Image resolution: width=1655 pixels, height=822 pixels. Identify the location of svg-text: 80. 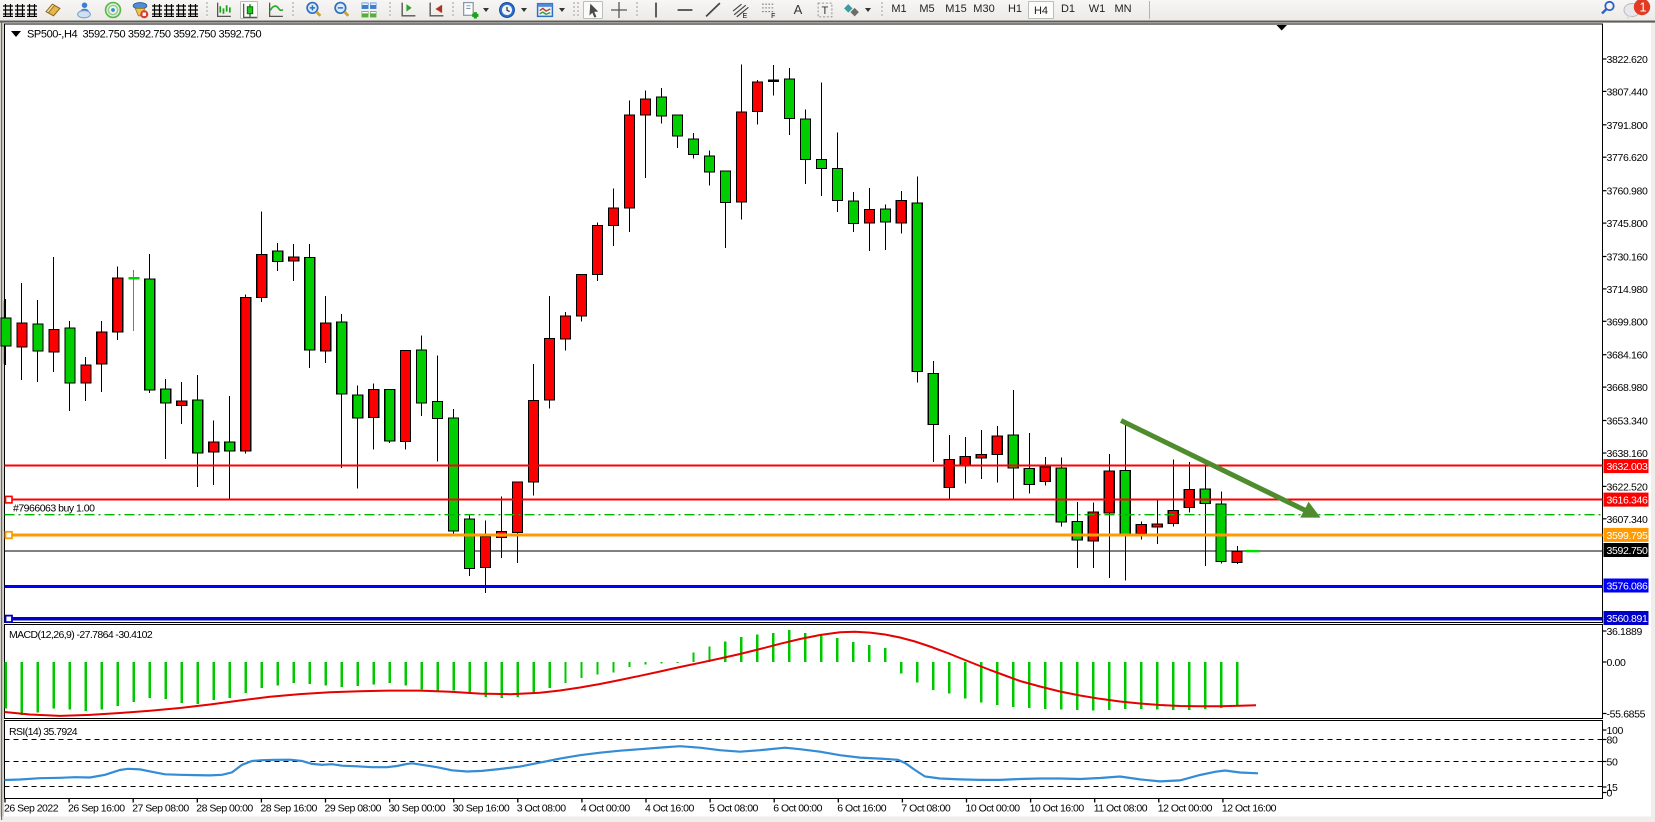
(1612, 741).